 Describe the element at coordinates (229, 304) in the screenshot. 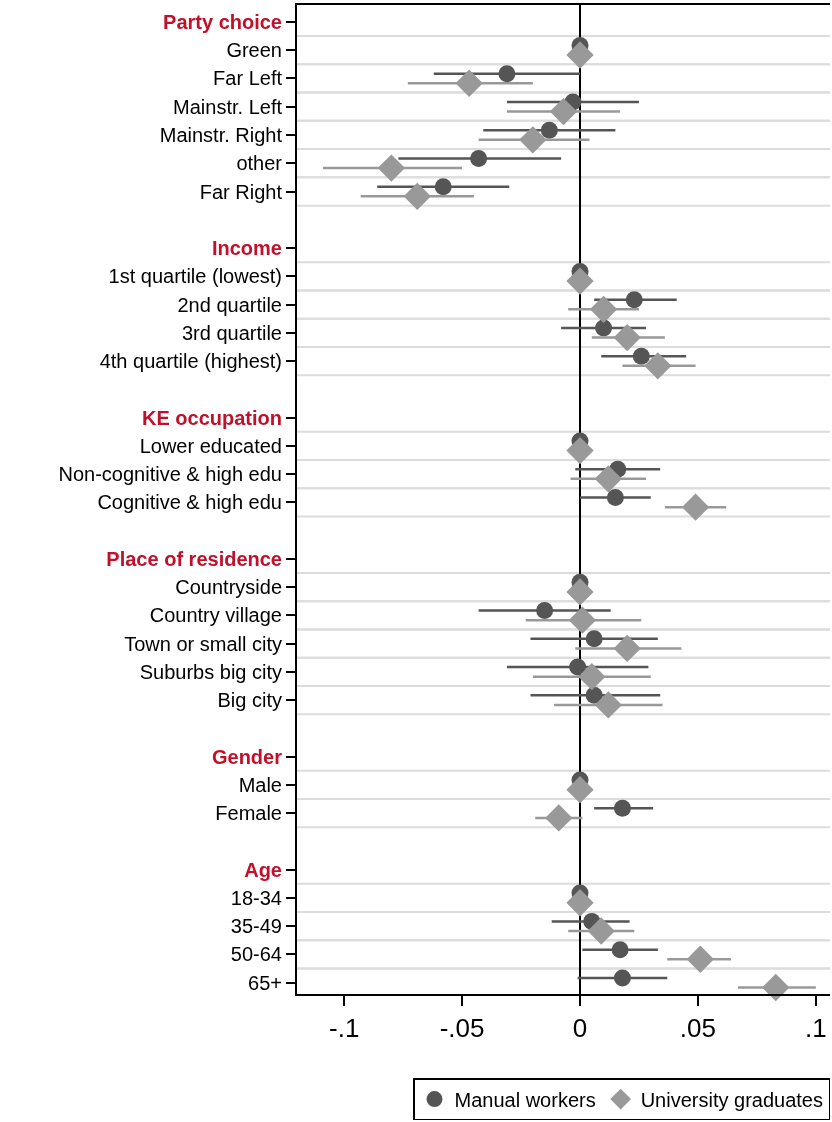

I see `y-tick-label: 2nd quartile` at that location.